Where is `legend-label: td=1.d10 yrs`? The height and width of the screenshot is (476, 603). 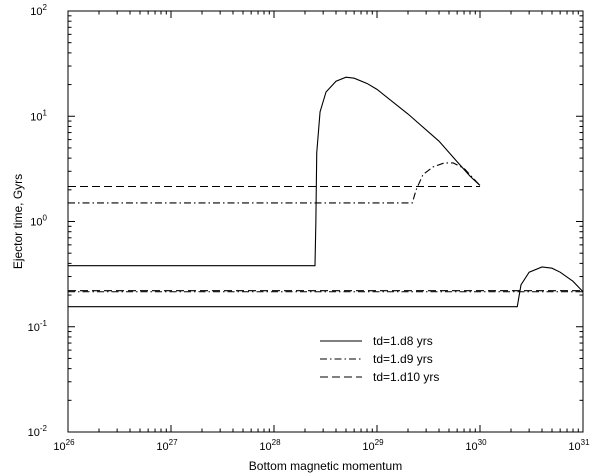
legend-label: td=1.d10 yrs is located at coordinates (406, 377).